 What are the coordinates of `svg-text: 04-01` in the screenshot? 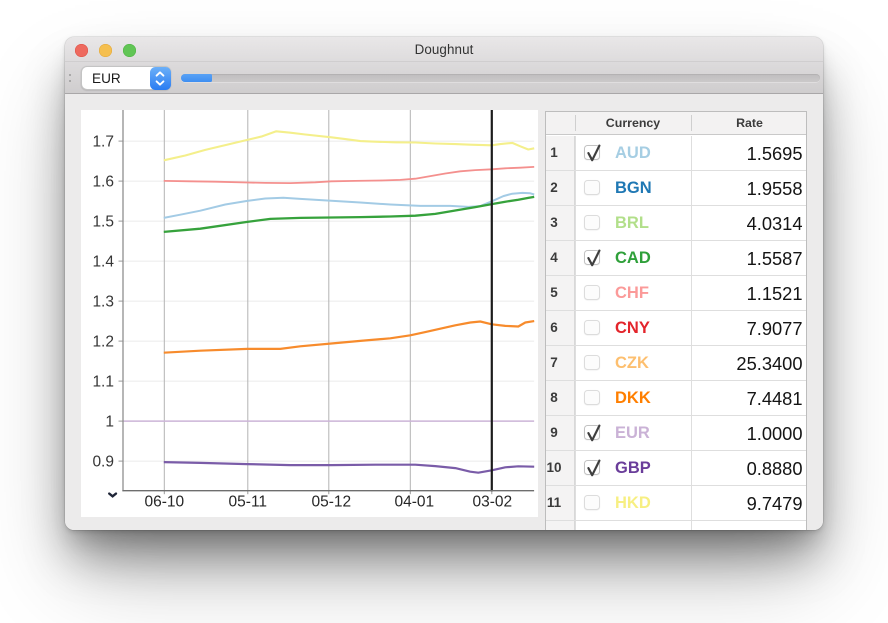 It's located at (414, 501).